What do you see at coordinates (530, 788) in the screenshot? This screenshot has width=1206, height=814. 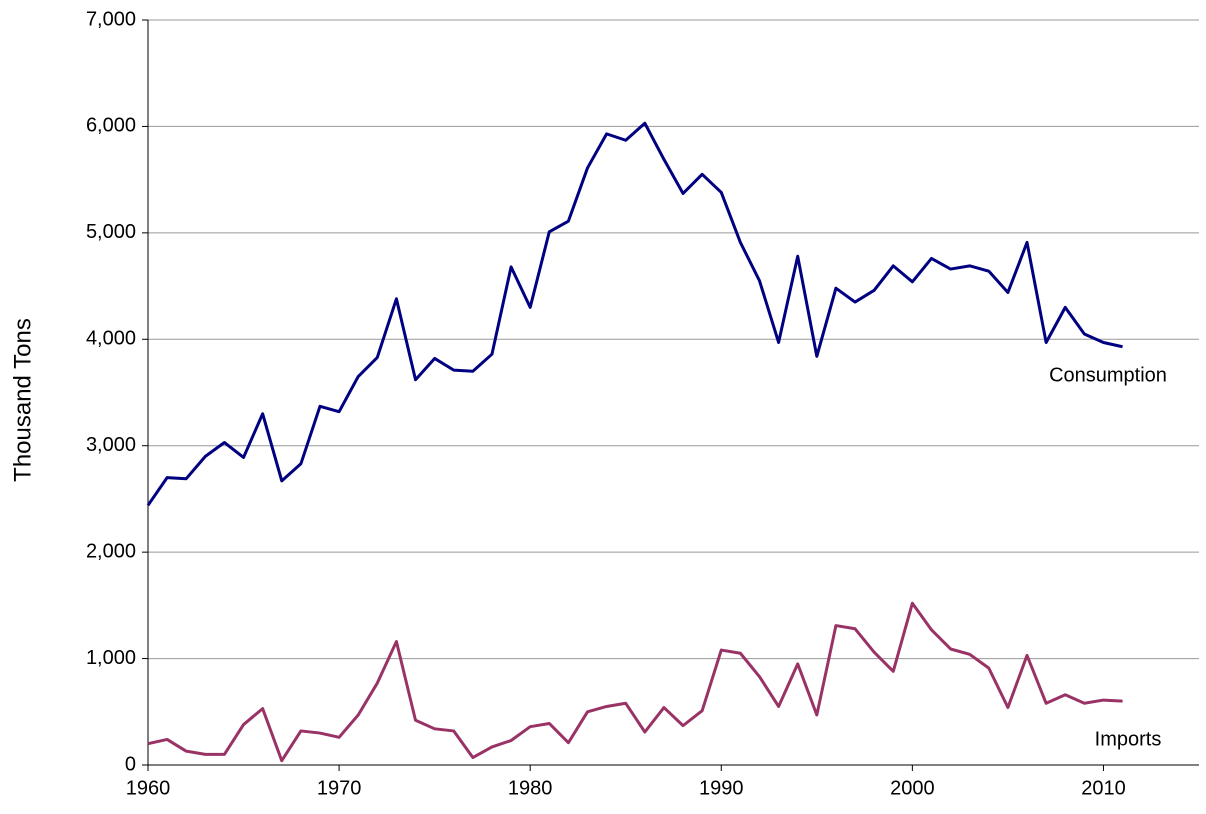 I see `x-tick-label: 1980` at bounding box center [530, 788].